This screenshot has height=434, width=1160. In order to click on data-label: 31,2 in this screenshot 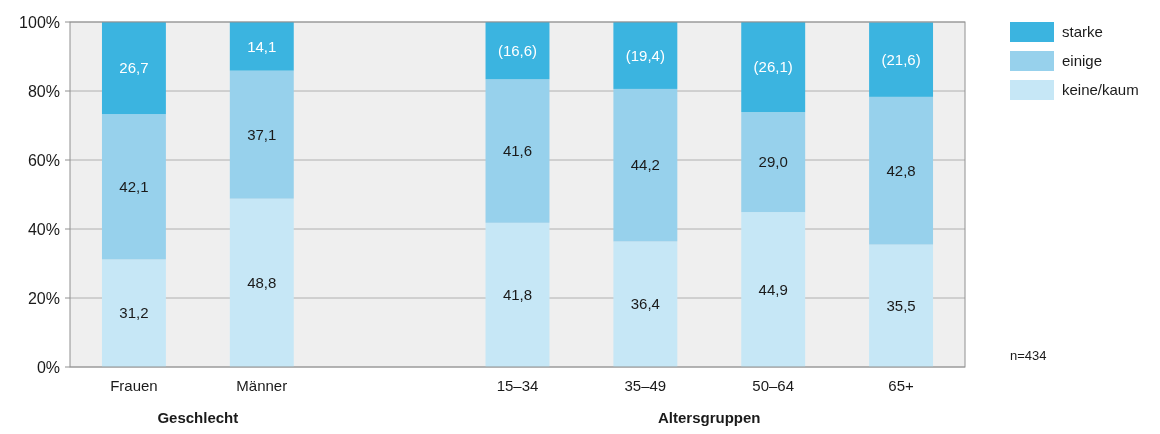, I will do `click(134, 313)`.